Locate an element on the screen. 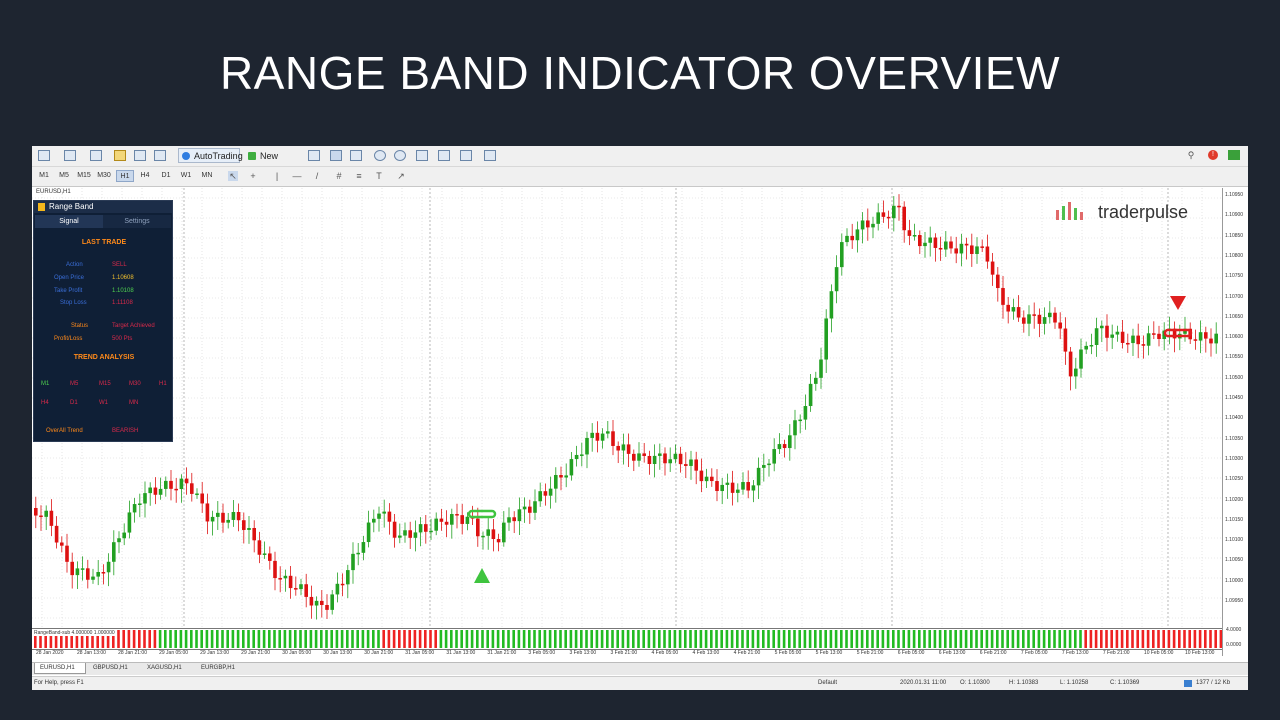 Image resolution: width=1280 pixels, height=720 pixels. overall-trend-value: BEARISH is located at coordinates (125, 431).